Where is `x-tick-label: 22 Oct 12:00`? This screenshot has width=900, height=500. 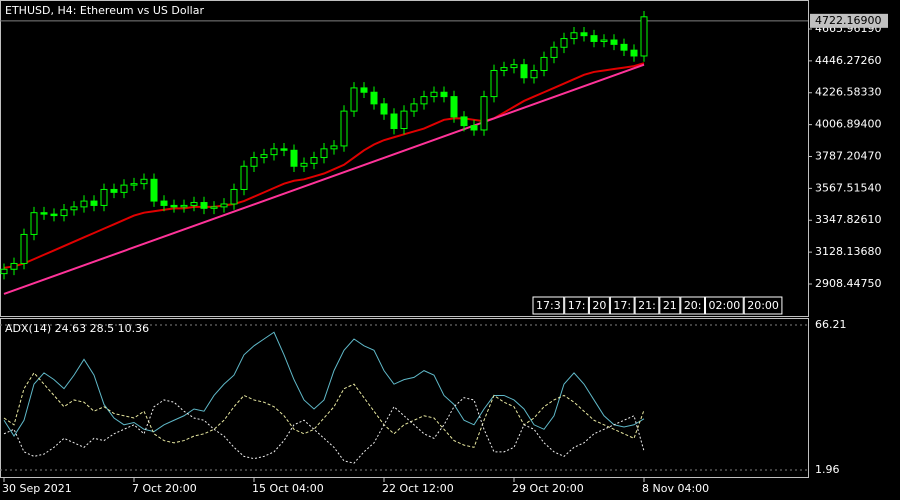
x-tick-label: 22 Oct 12:00 is located at coordinates (418, 488).